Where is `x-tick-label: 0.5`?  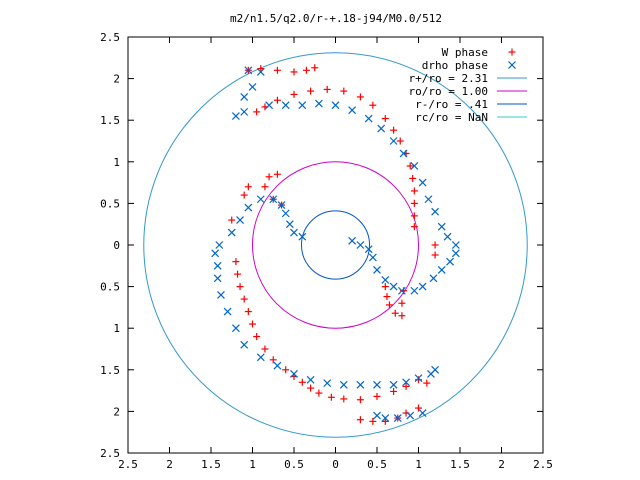
x-tick-label: 0.5 is located at coordinates (377, 464).